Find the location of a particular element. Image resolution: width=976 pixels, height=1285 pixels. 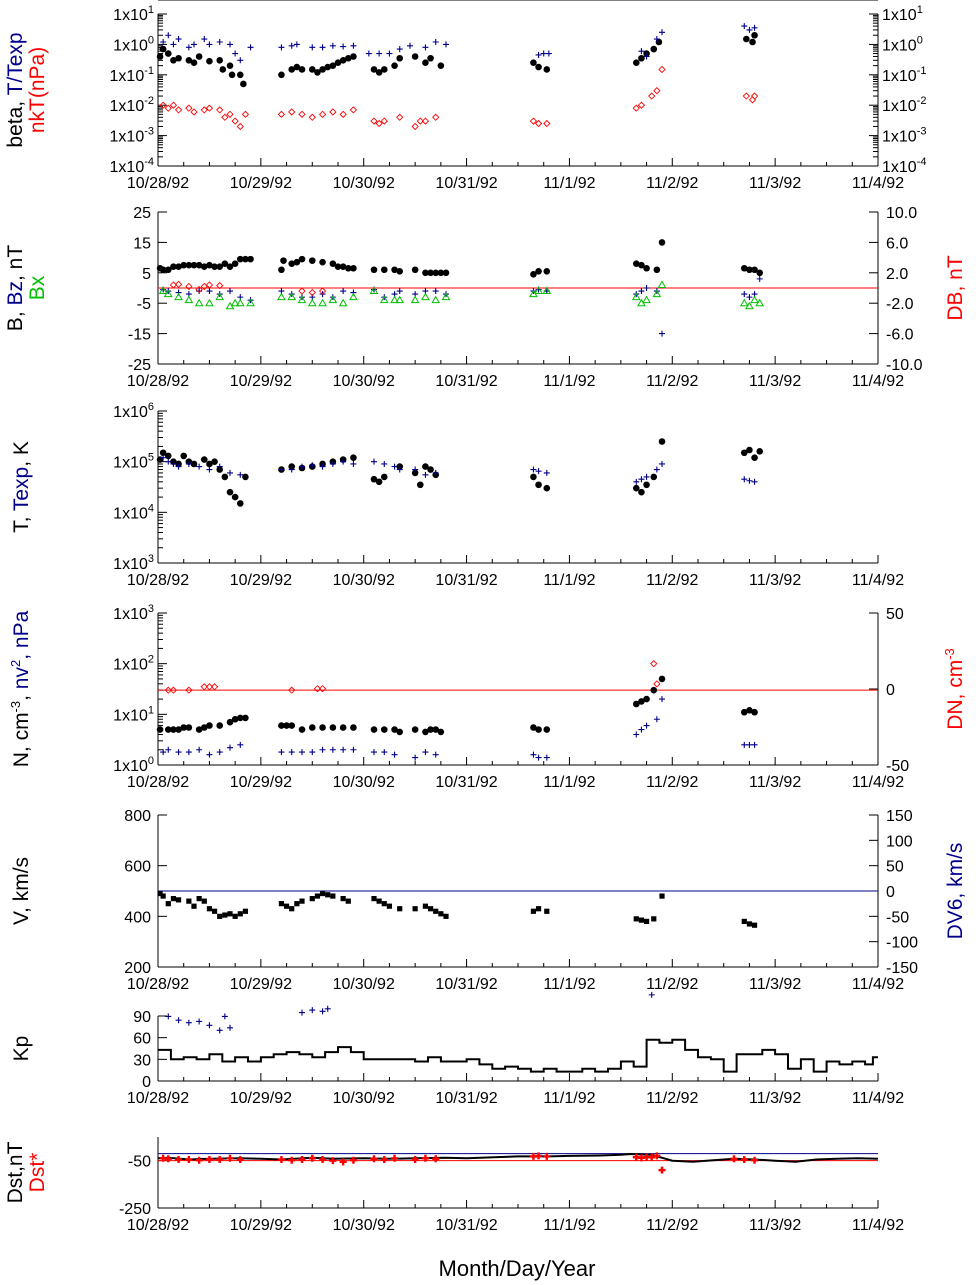

V-x-tick-label: 10/30/92 is located at coordinates (364, 984).